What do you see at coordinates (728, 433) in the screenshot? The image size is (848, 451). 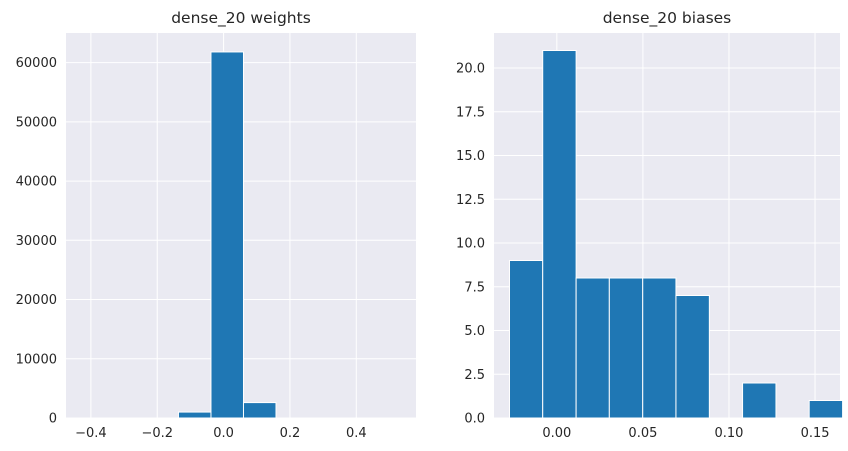 I see `biases-x-tick-label: 0.10` at bounding box center [728, 433].